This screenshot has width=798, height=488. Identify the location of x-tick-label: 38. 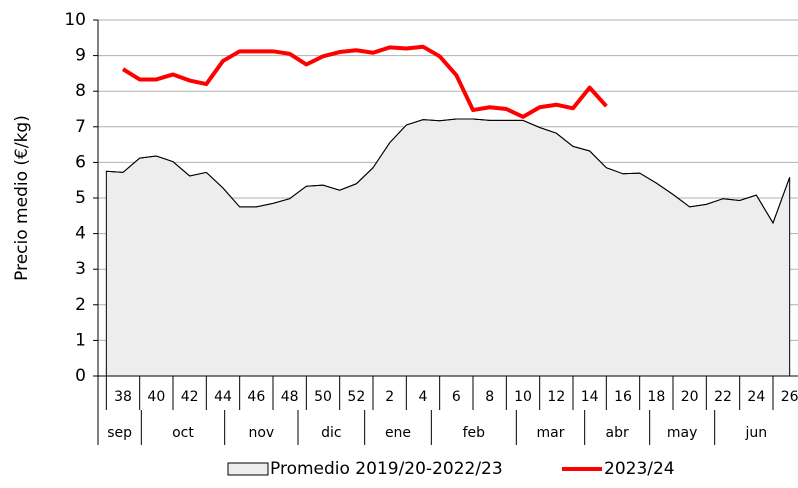
(123, 397).